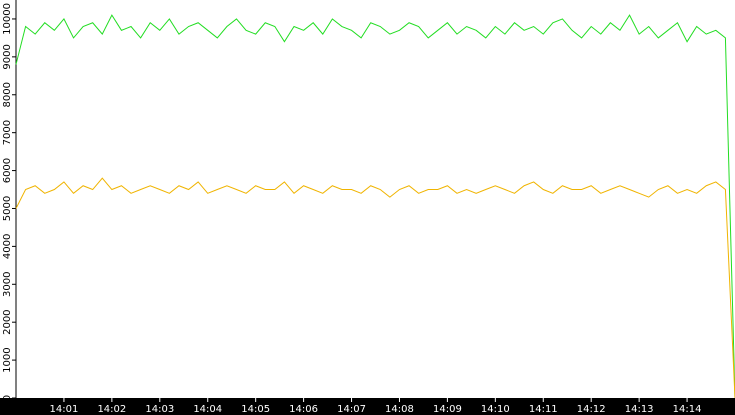 The width and height of the screenshot is (735, 415). What do you see at coordinates (399, 409) in the screenshot?
I see `x-tick-label: 14:08` at bounding box center [399, 409].